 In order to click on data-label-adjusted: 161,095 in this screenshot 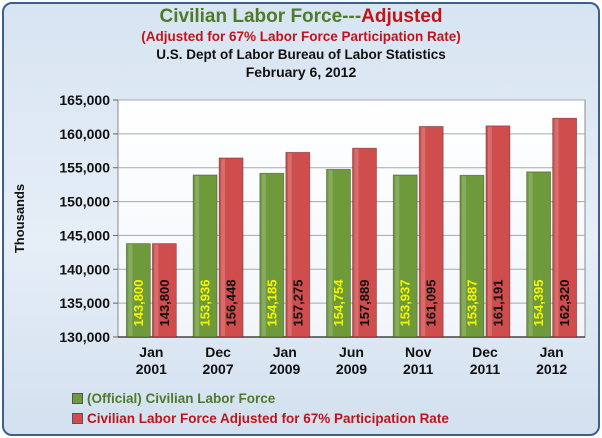, I will do `click(431, 303)`.